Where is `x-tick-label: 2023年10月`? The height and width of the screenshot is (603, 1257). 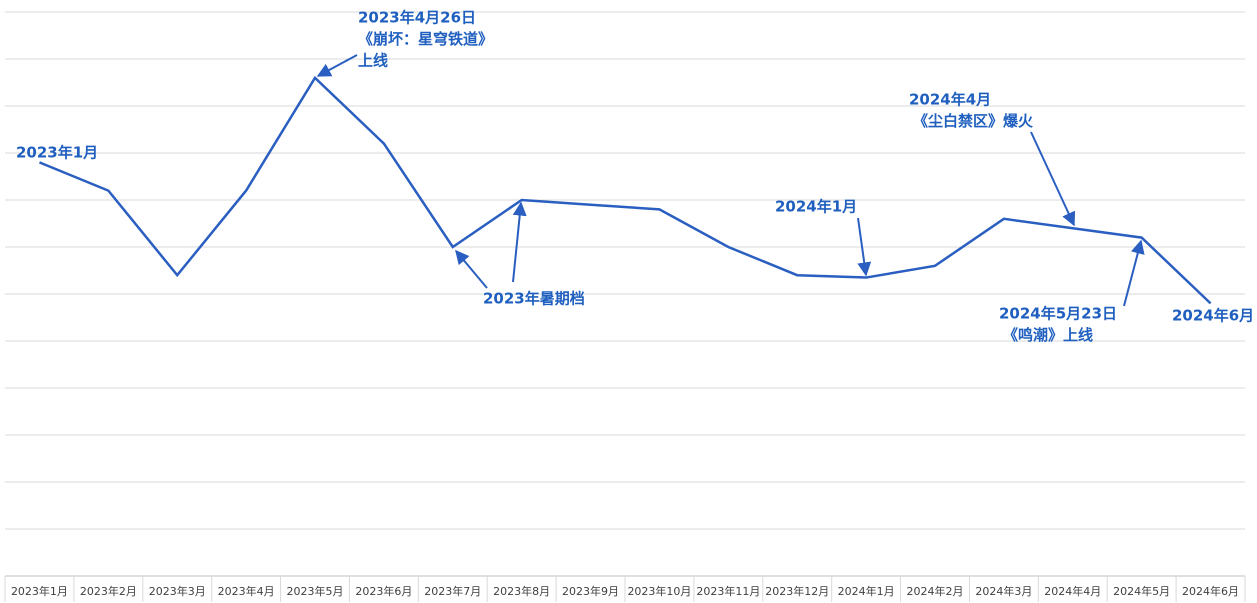 x-tick-label: 2023年10月 is located at coordinates (659, 591).